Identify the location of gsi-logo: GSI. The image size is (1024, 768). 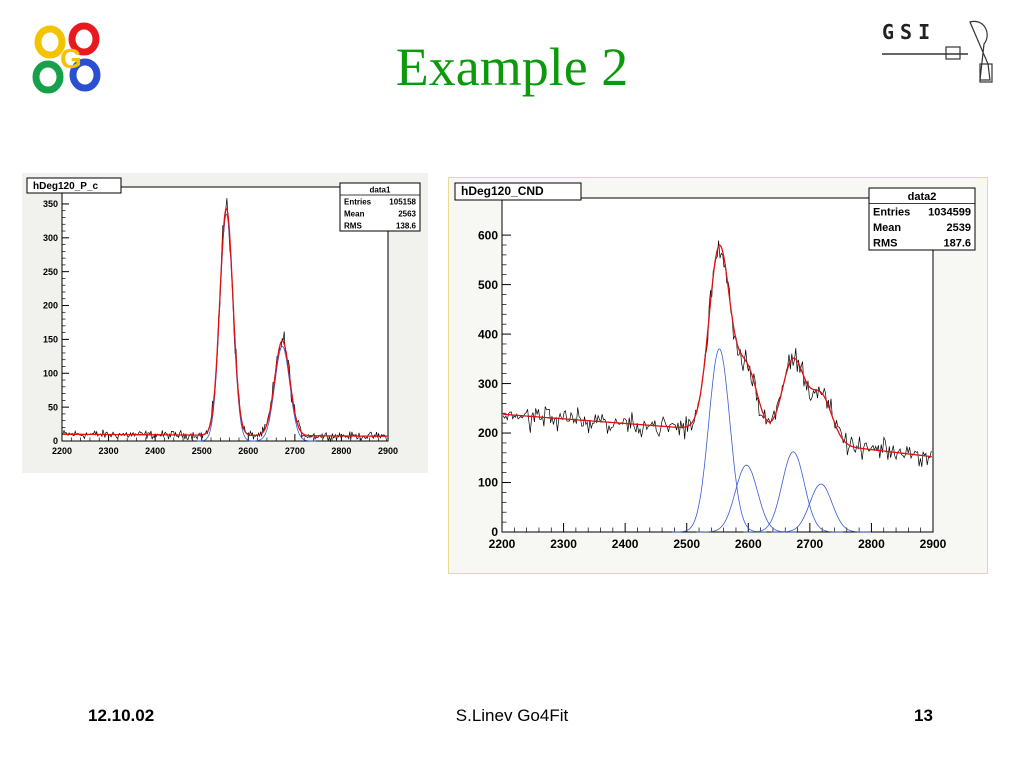
(937, 51).